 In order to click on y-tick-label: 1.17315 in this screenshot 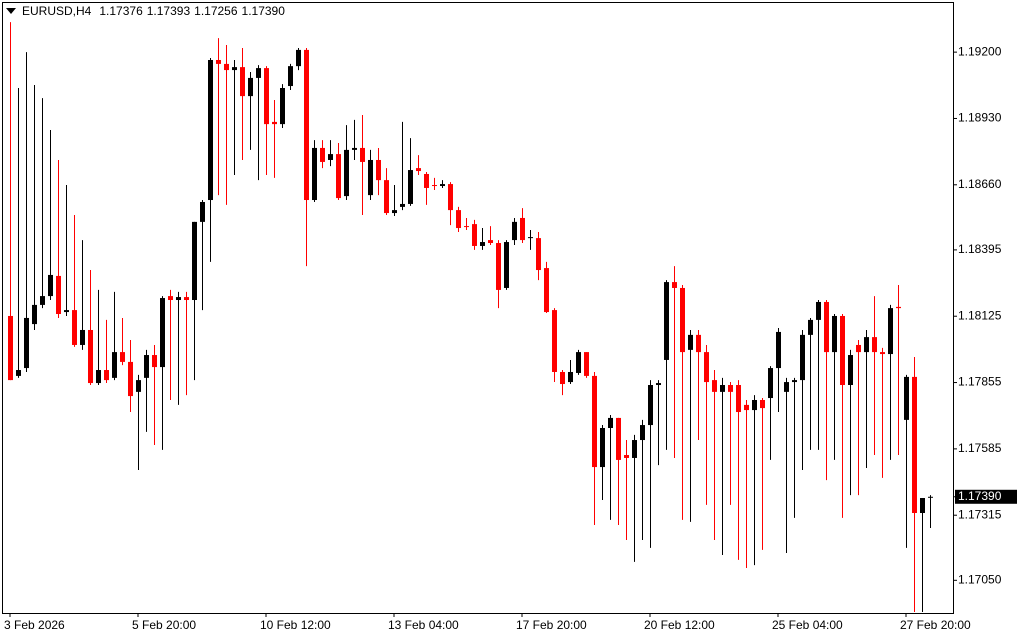, I will do `click(980, 514)`.